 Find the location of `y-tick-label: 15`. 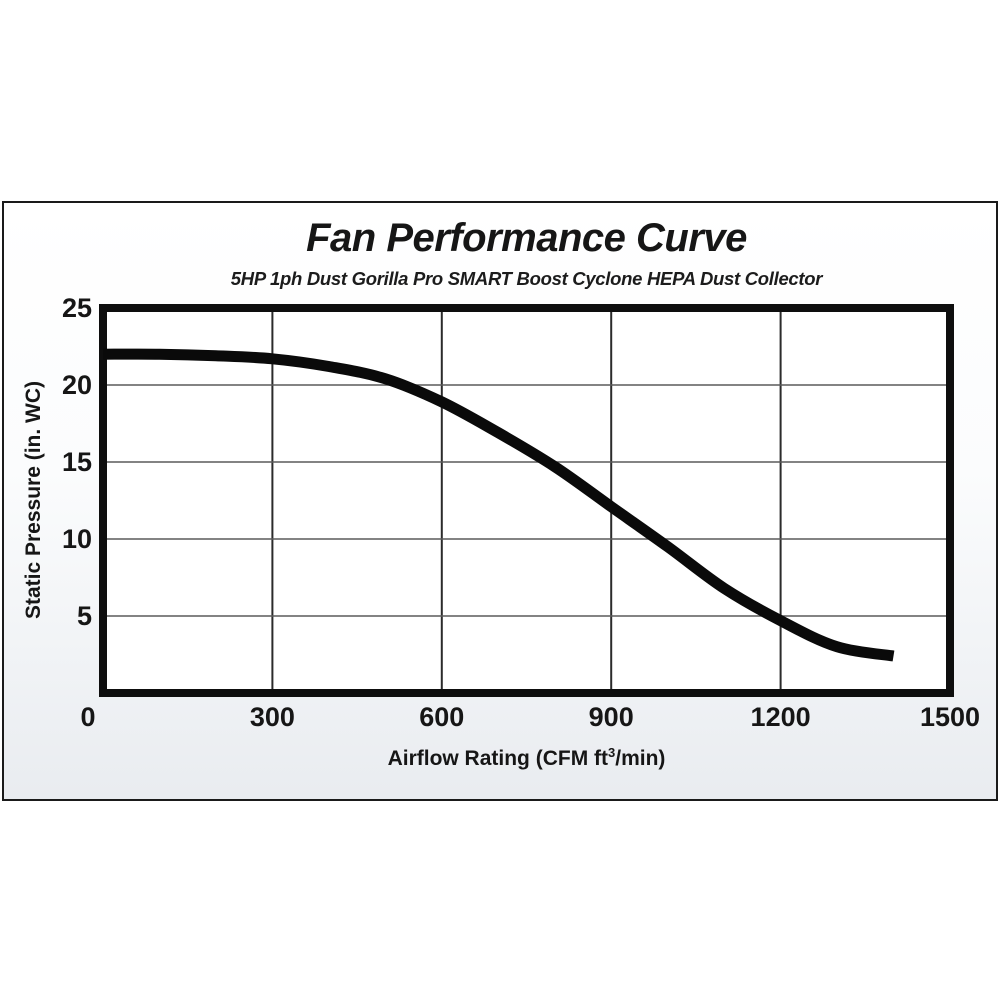

y-tick-label: 15 is located at coordinates (76, 462).